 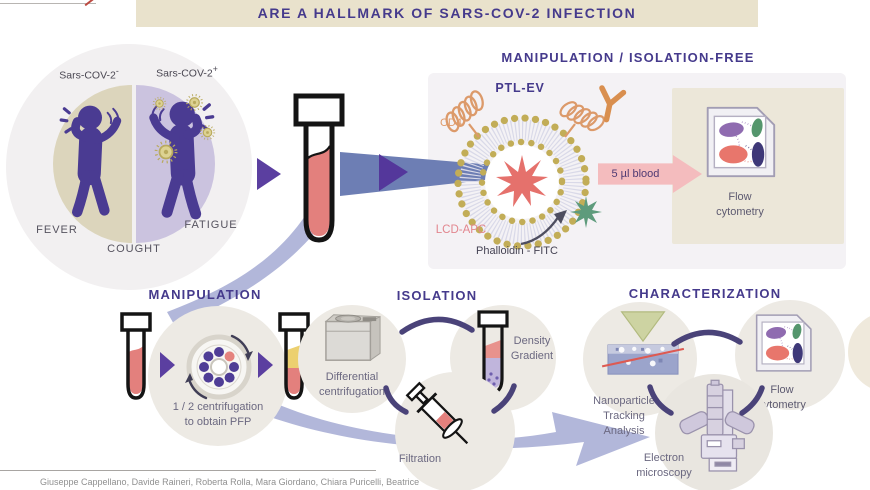 What do you see at coordinates (859, 352) in the screenshot?
I see `bg-circle-sliver` at bounding box center [859, 352].